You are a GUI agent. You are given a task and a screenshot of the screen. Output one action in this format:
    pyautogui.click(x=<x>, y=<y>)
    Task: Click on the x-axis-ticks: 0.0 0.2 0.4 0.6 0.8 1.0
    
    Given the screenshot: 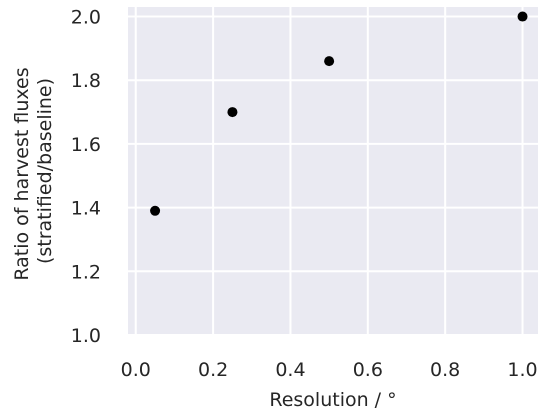 What is the action you would take?
    pyautogui.click(x=329, y=370)
    